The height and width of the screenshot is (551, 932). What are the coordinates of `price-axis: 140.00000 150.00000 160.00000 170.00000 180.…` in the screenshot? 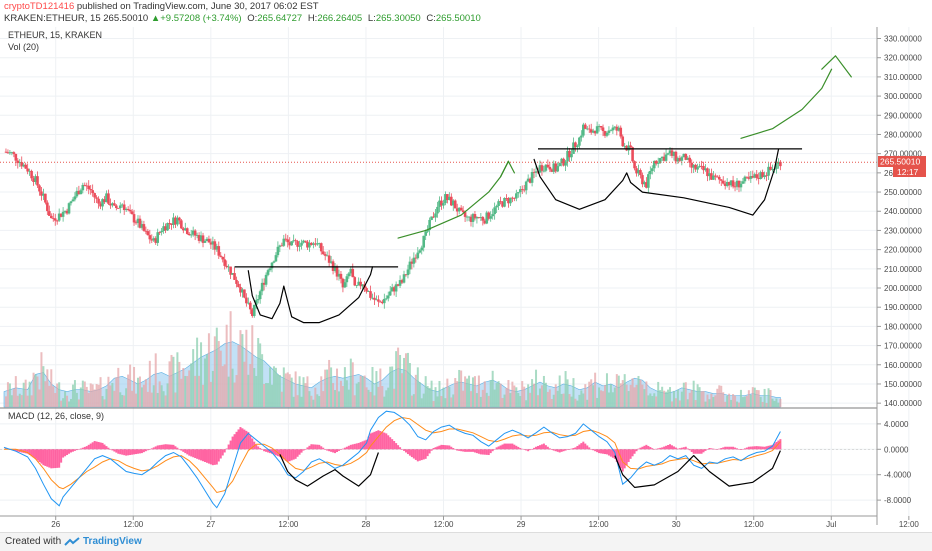 It's located at (899, 222).